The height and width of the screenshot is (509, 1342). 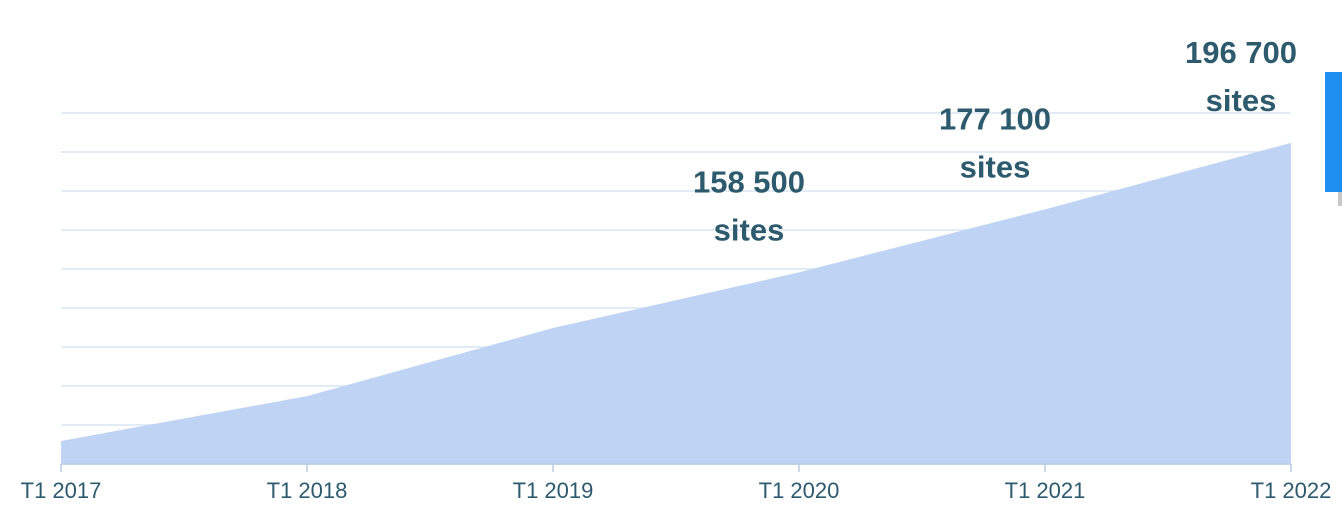 I want to click on data-label: 177 100, so click(x=995, y=119).